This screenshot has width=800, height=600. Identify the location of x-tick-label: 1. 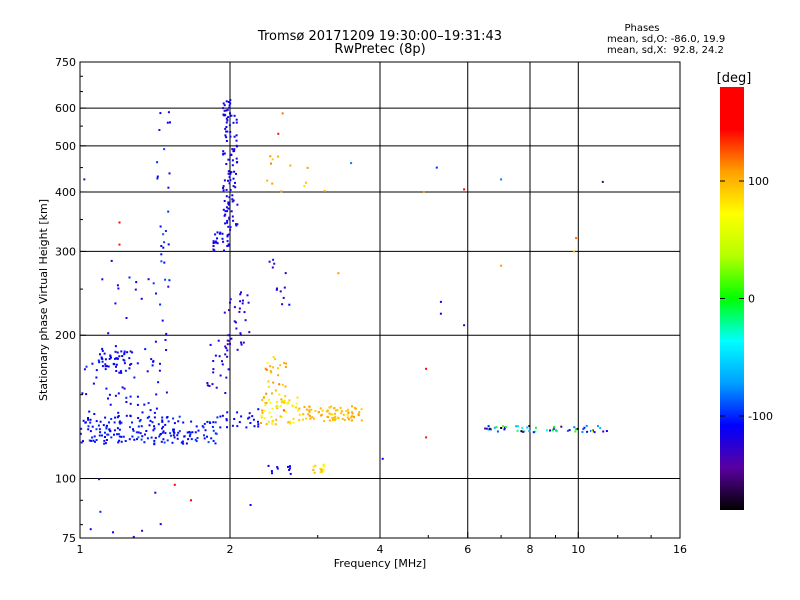
(80, 549).